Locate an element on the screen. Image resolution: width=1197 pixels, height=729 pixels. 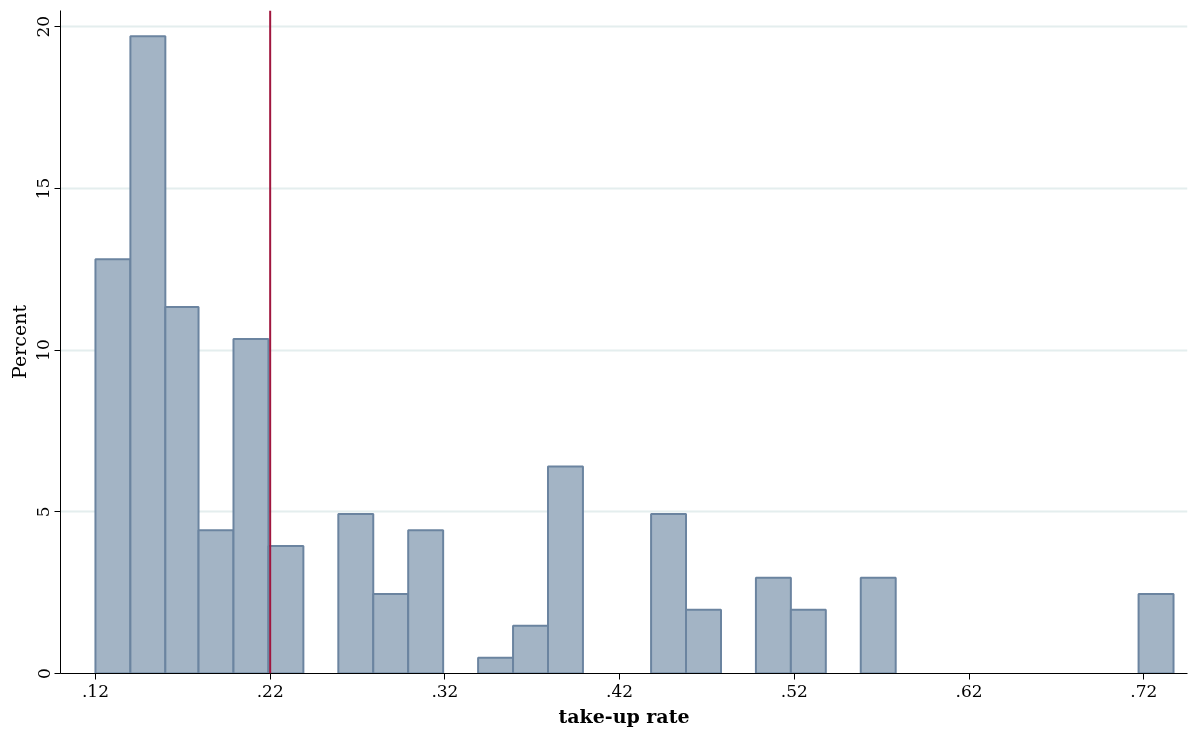
x-tick-label: .42 is located at coordinates (620, 690).